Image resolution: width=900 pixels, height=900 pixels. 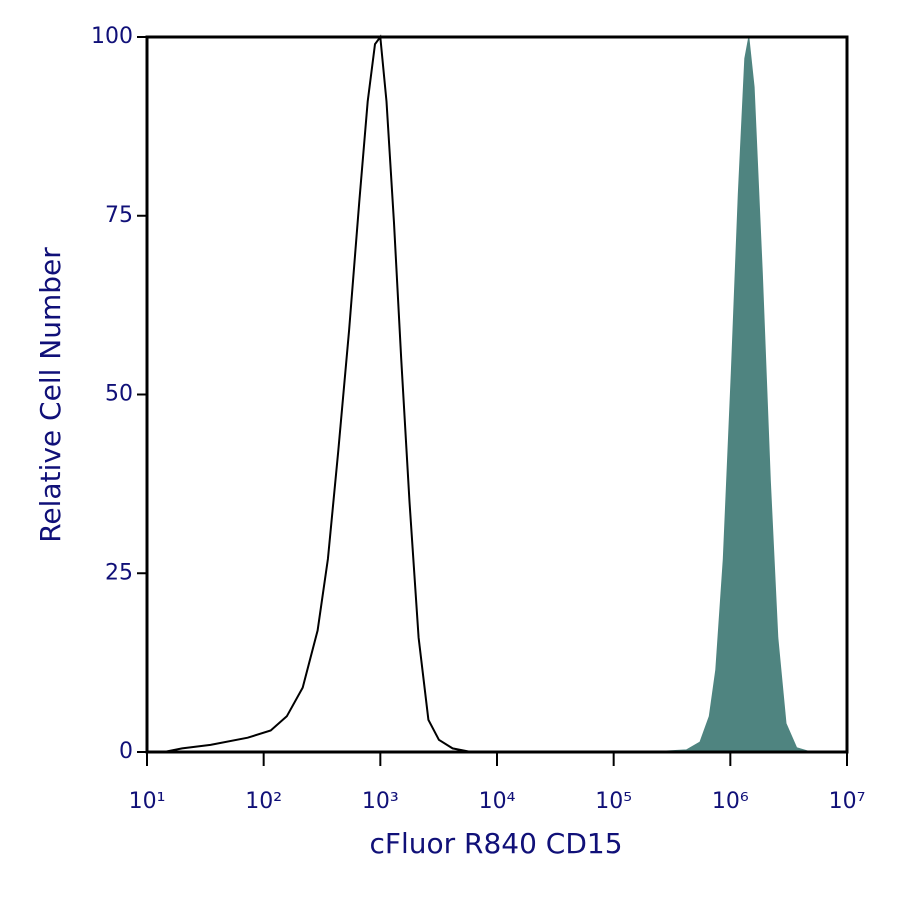 What do you see at coordinates (112, 36) in the screenshot?
I see `y-tick-label: 100` at bounding box center [112, 36].